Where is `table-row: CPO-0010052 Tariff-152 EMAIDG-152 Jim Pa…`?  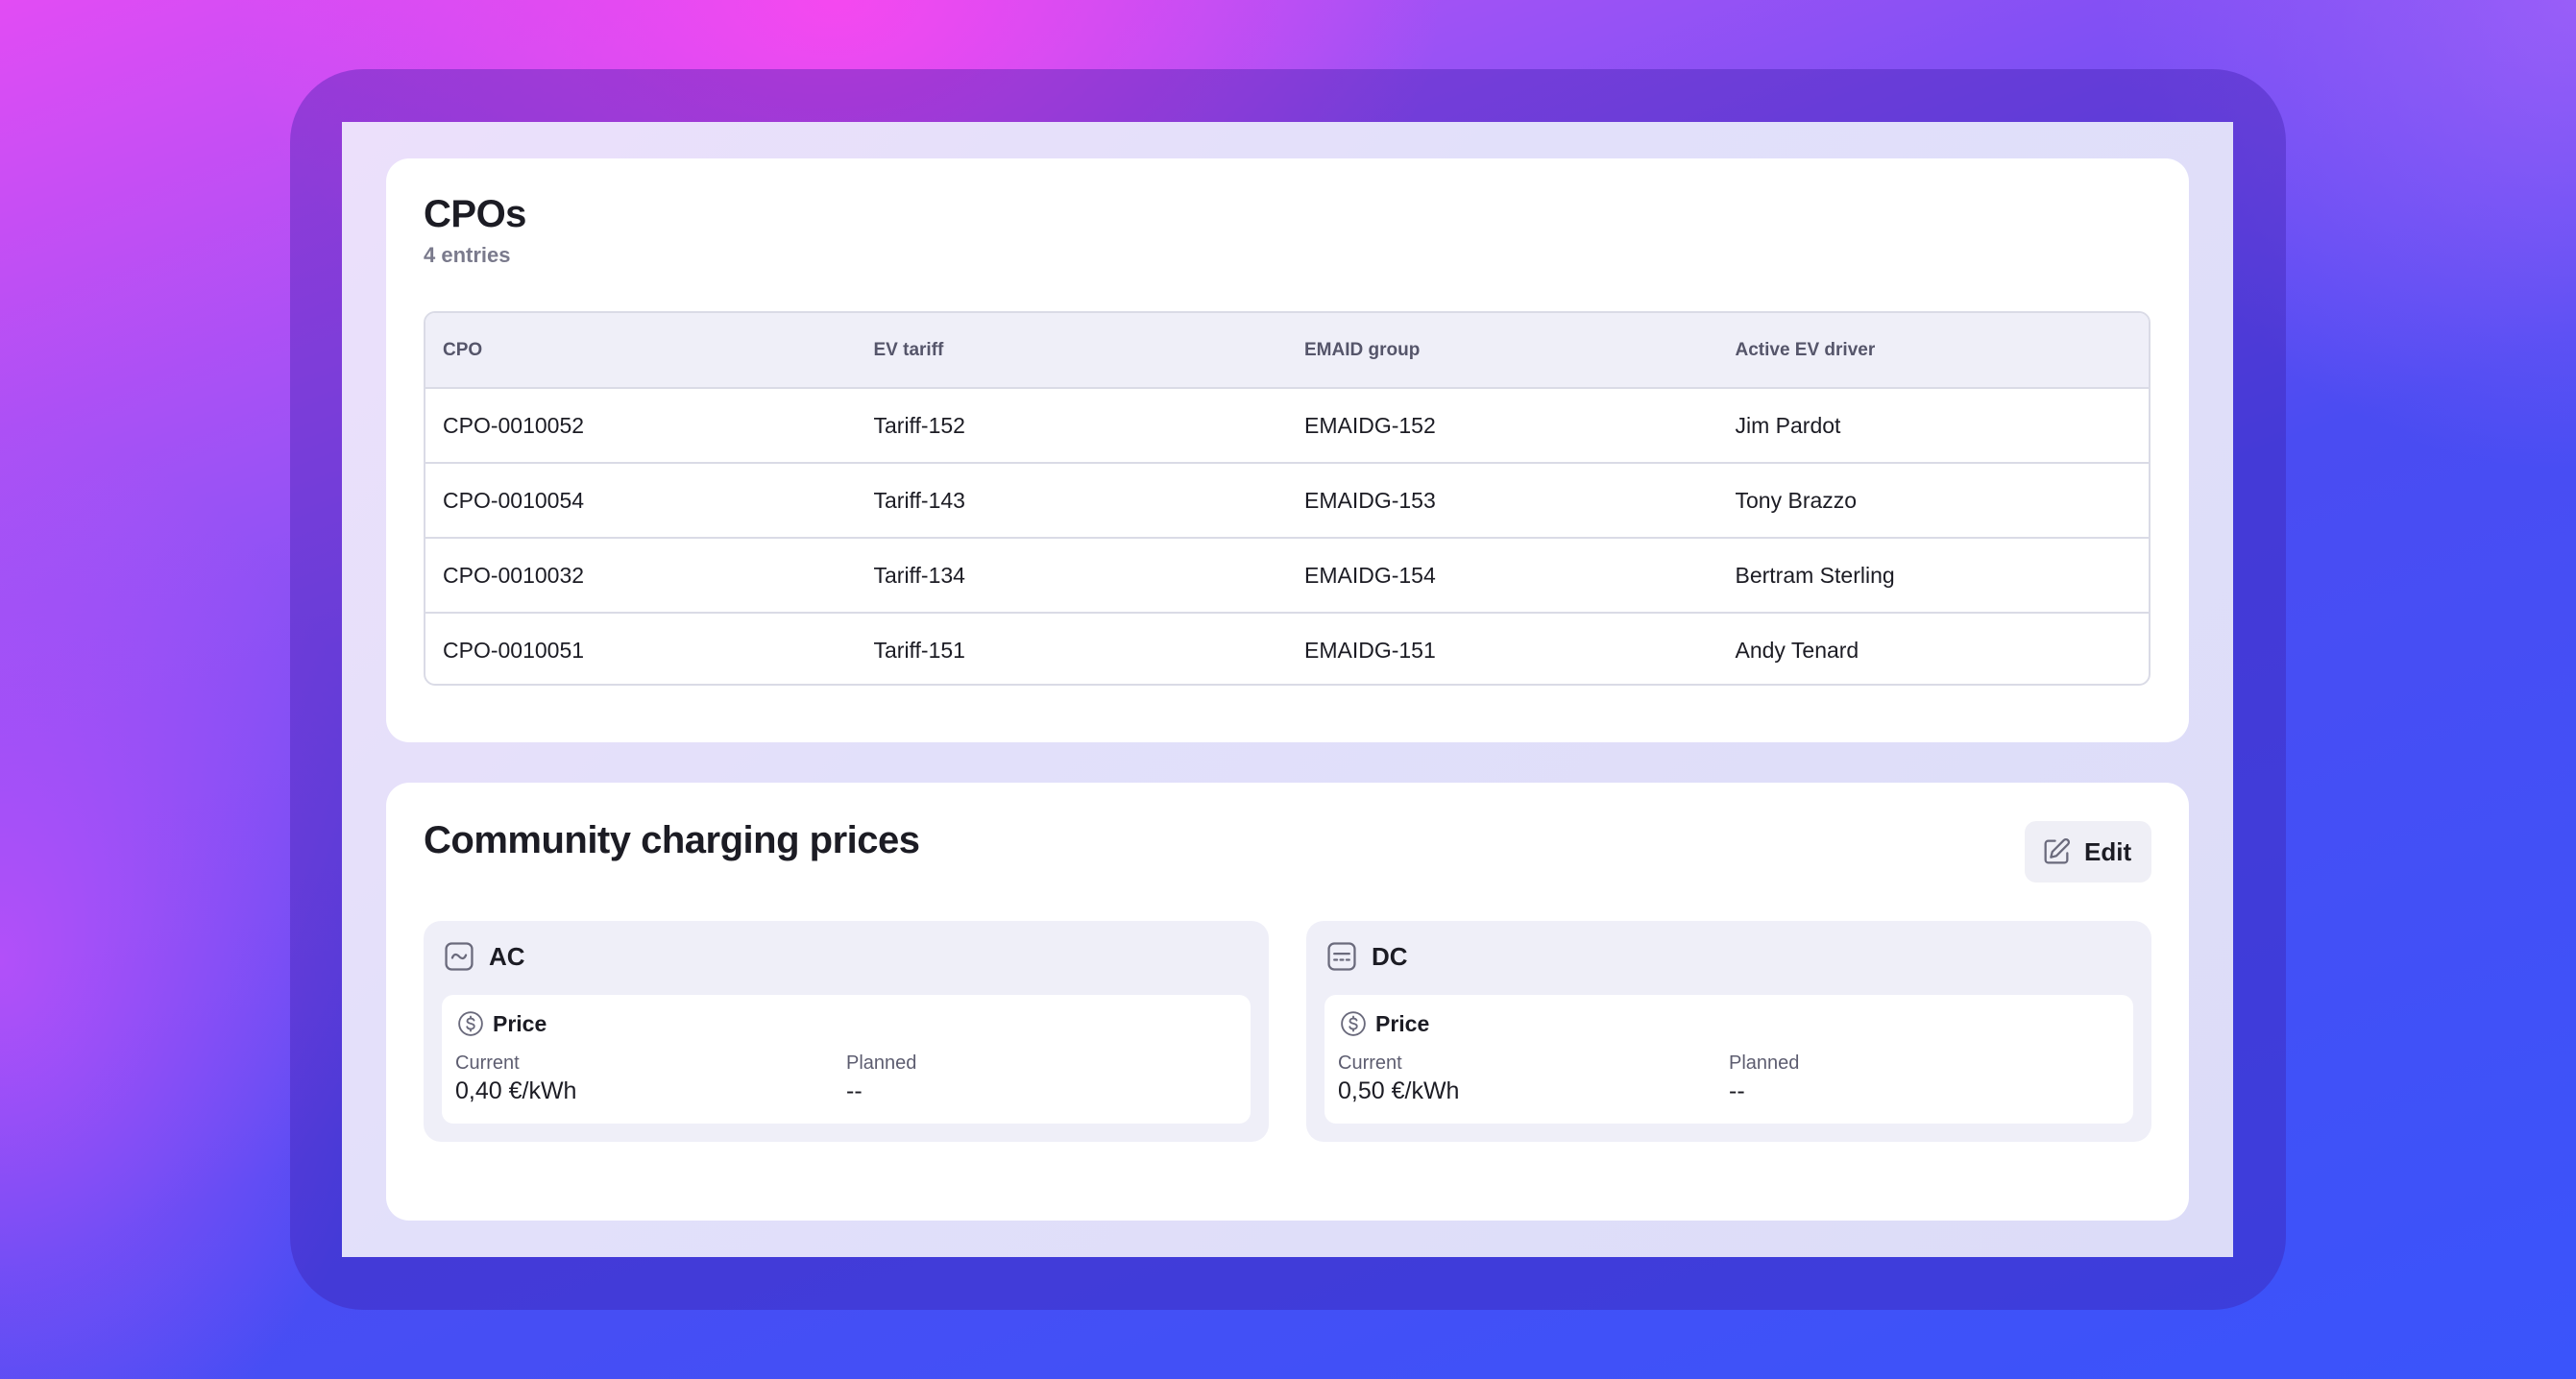 table-row: CPO-0010052 Tariff-152 EMAIDG-152 Jim Pa… is located at coordinates (1287, 425).